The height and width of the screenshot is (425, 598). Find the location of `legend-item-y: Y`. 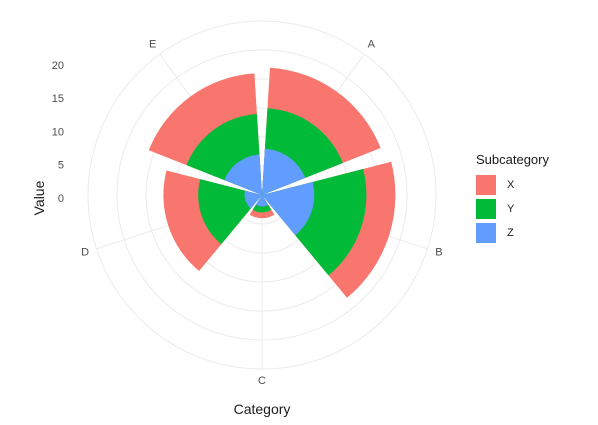

legend-item-y: Y is located at coordinates (512, 209).